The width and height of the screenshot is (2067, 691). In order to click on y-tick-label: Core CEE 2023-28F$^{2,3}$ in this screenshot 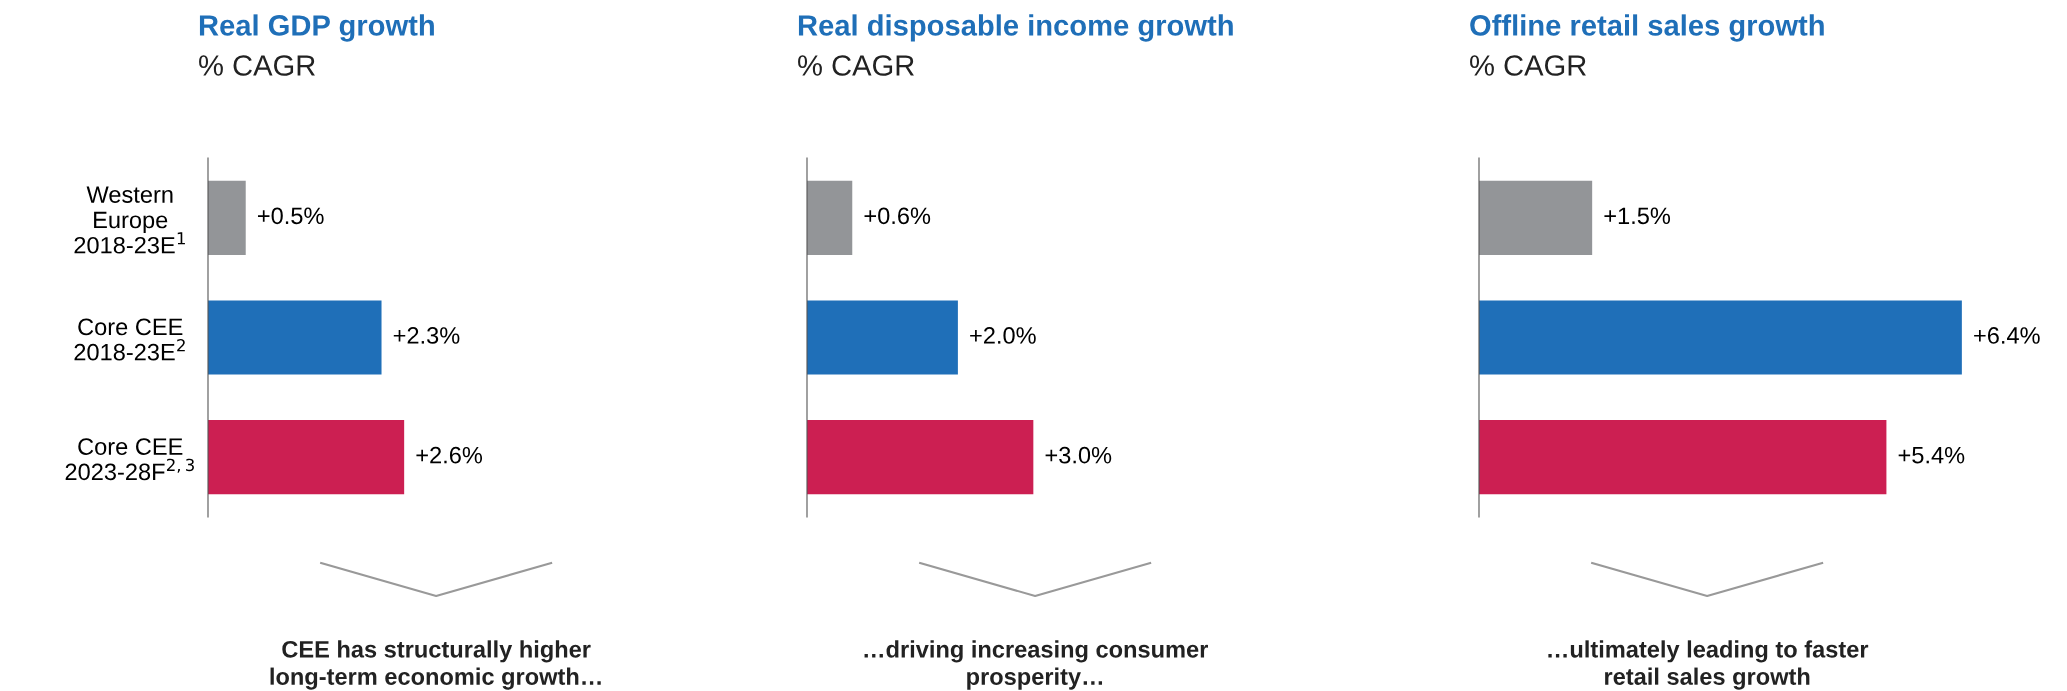, I will do `click(129, 459)`.